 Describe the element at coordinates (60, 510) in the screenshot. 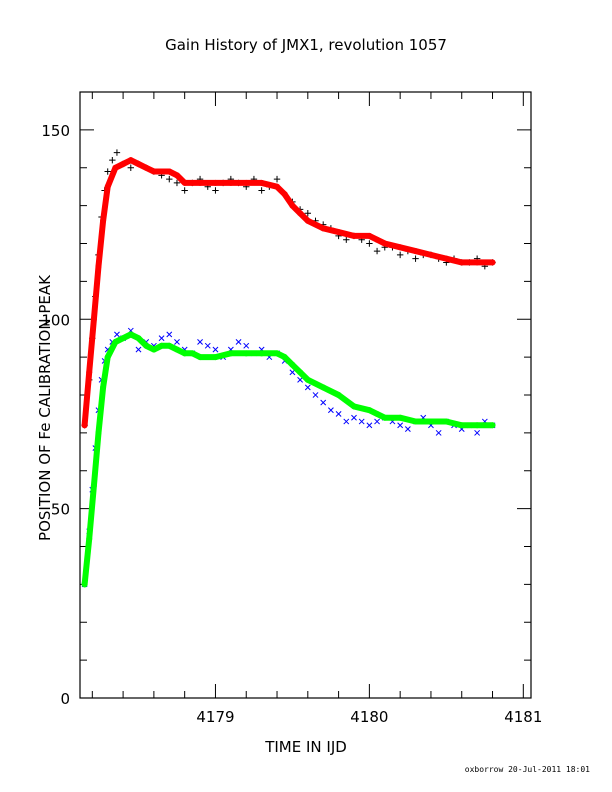

I see `y-tick-label: 50` at that location.